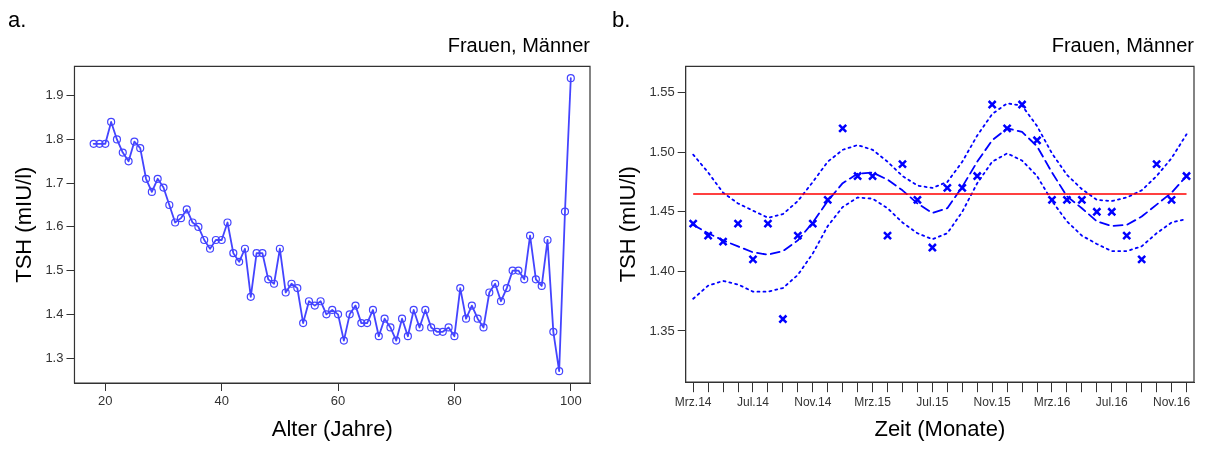  I want to click on x-axis-title: Alter (Jahre), so click(332, 428).